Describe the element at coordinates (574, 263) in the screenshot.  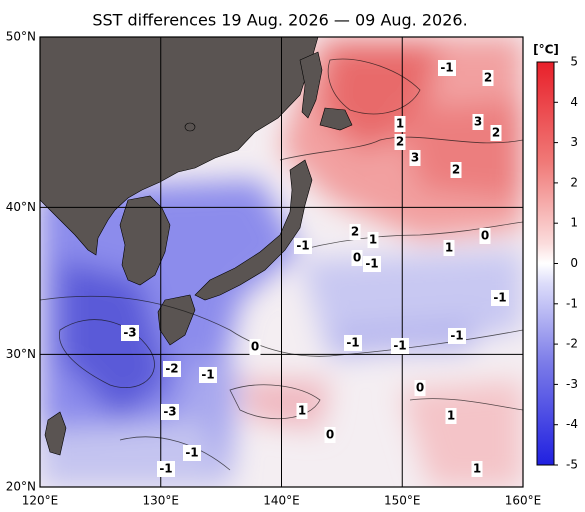
I see `colorbar-tick-label: 0` at that location.